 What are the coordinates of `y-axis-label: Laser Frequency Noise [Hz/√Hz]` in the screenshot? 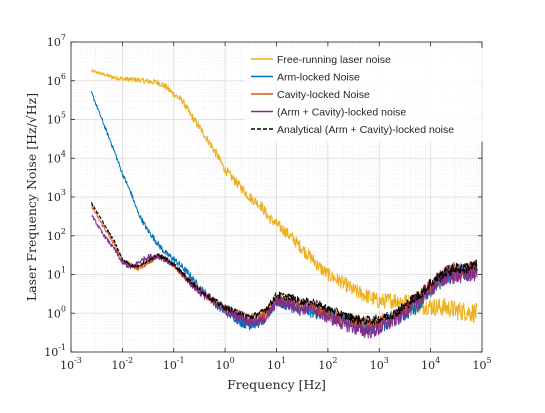 It's located at (31, 197).